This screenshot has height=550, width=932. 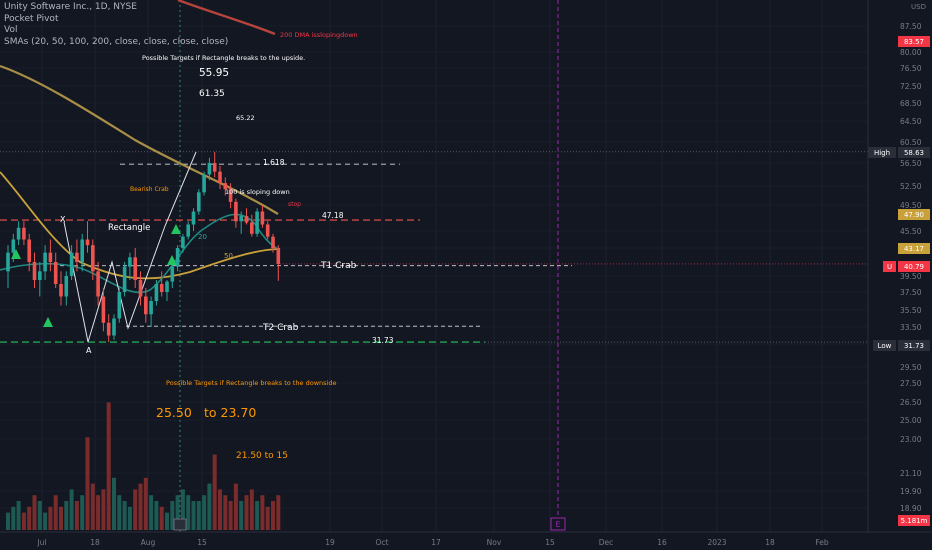 What do you see at coordinates (914, 346) in the screenshot?
I see `price-tag-value: 31.73` at bounding box center [914, 346].